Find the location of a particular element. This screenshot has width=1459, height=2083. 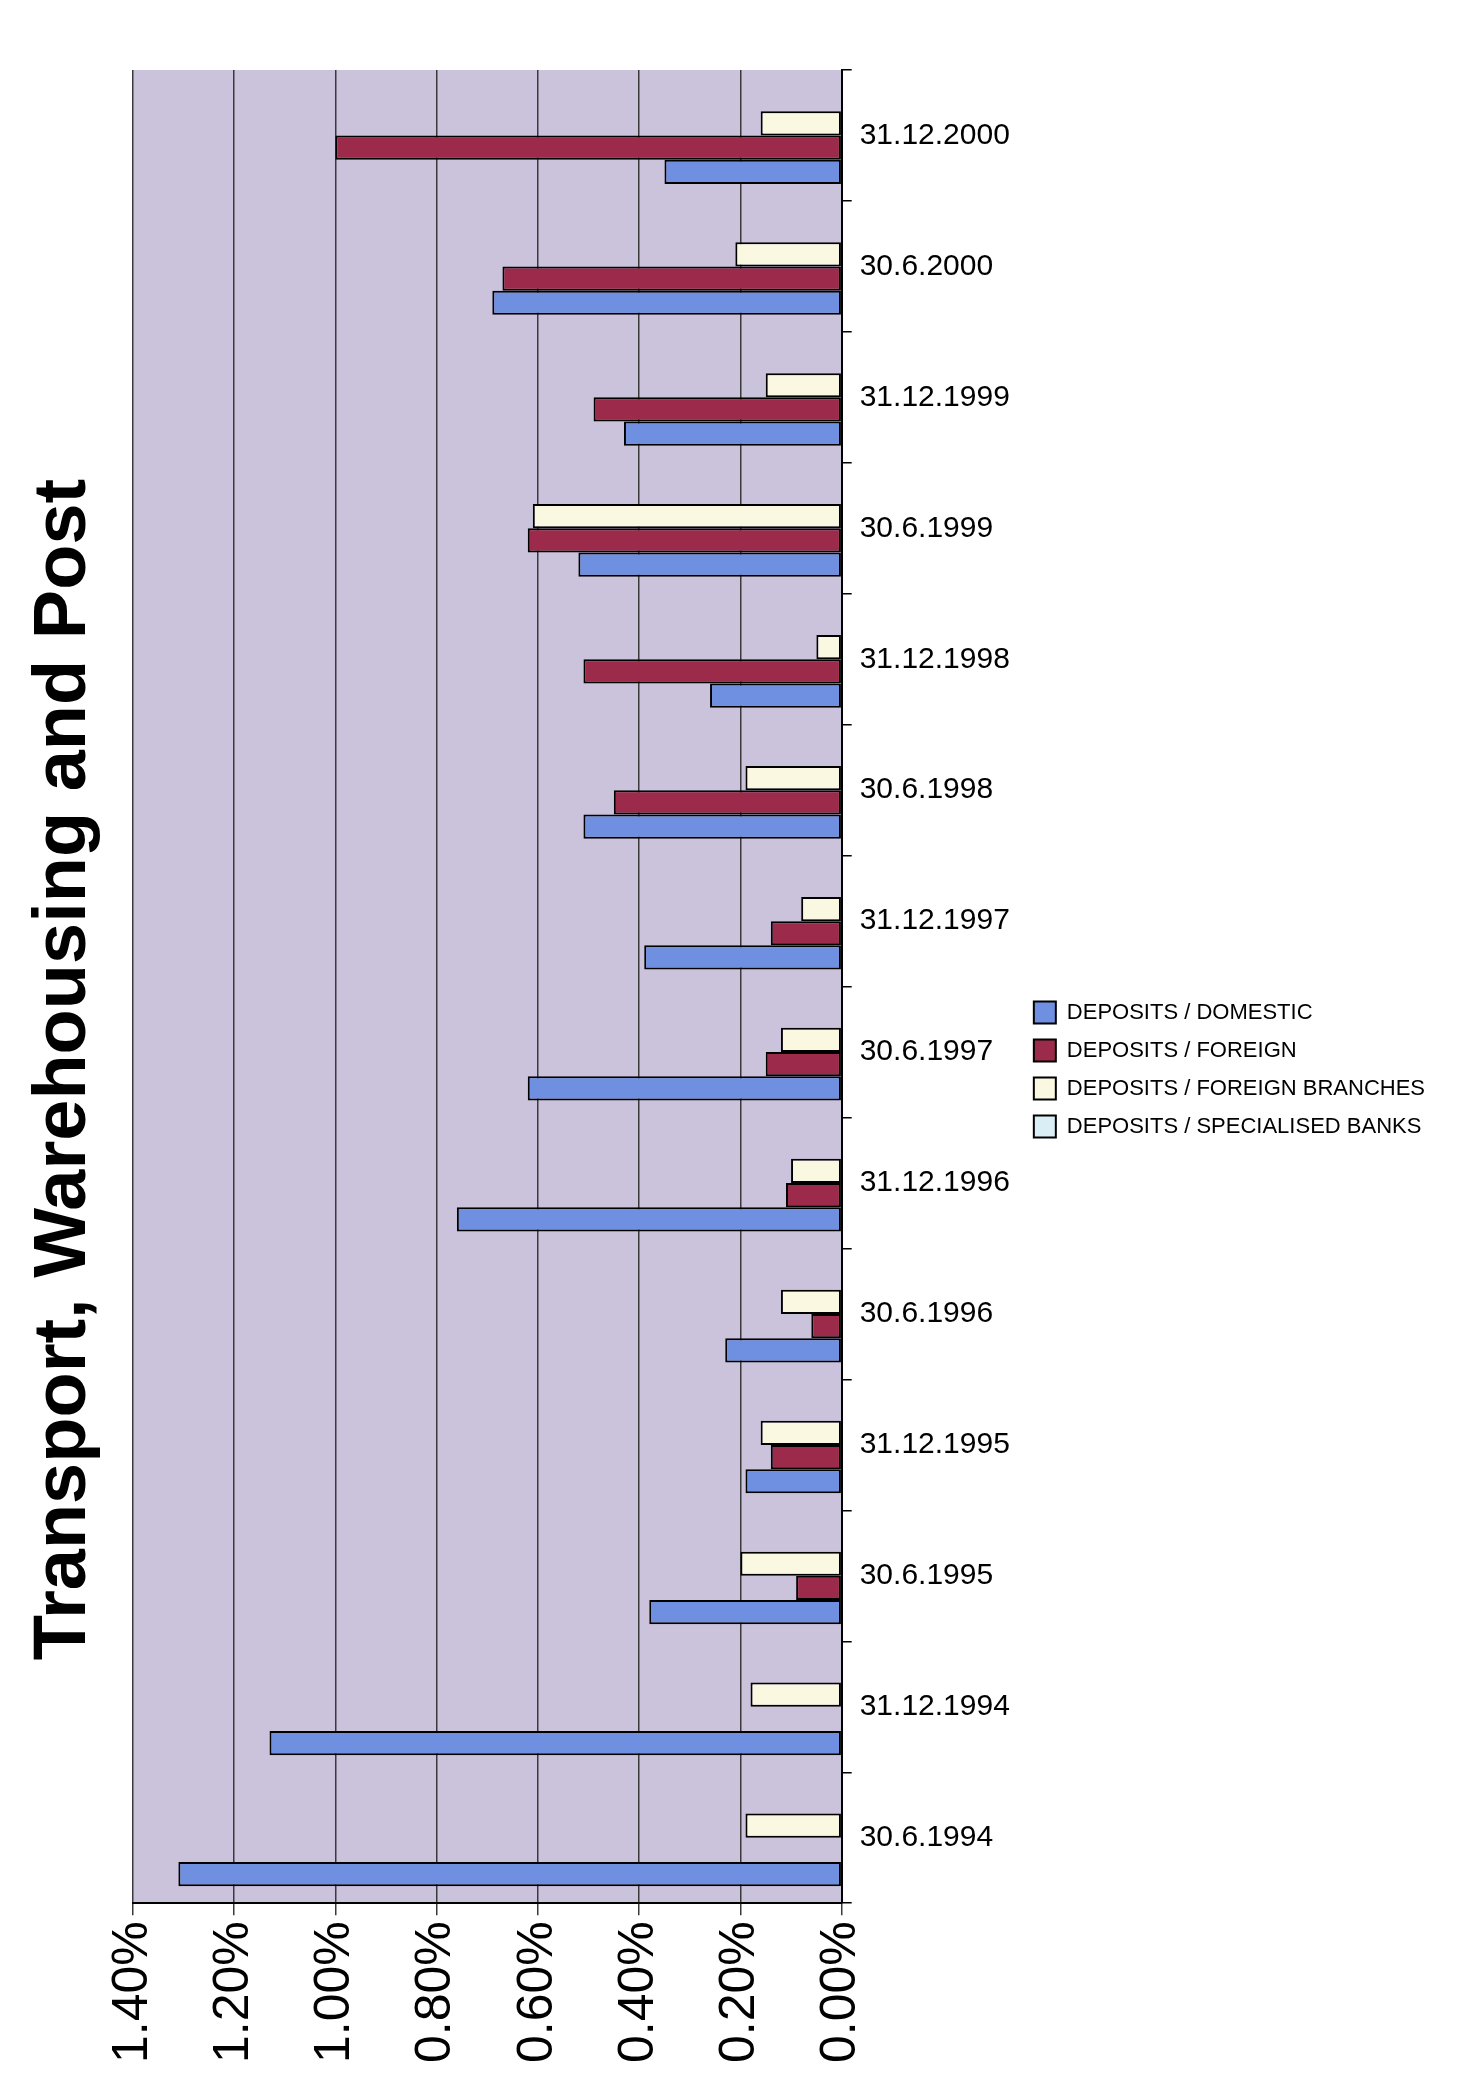

y-tick-label: 31.12.1994 is located at coordinates (934, 1705).